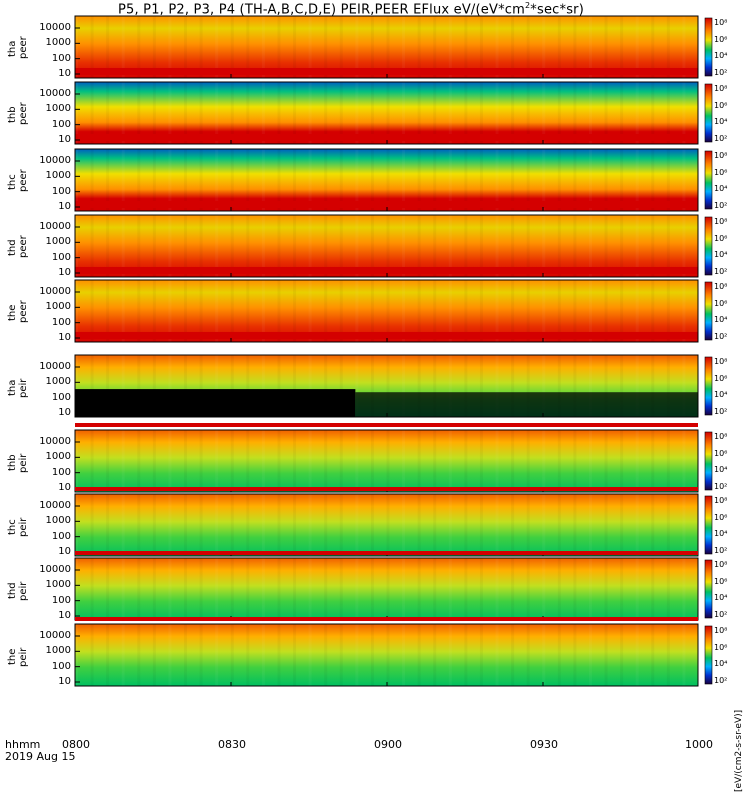 This screenshot has height=800, width=750. What do you see at coordinates (232, 744) in the screenshot?
I see `x-tick-label: 0830` at bounding box center [232, 744].